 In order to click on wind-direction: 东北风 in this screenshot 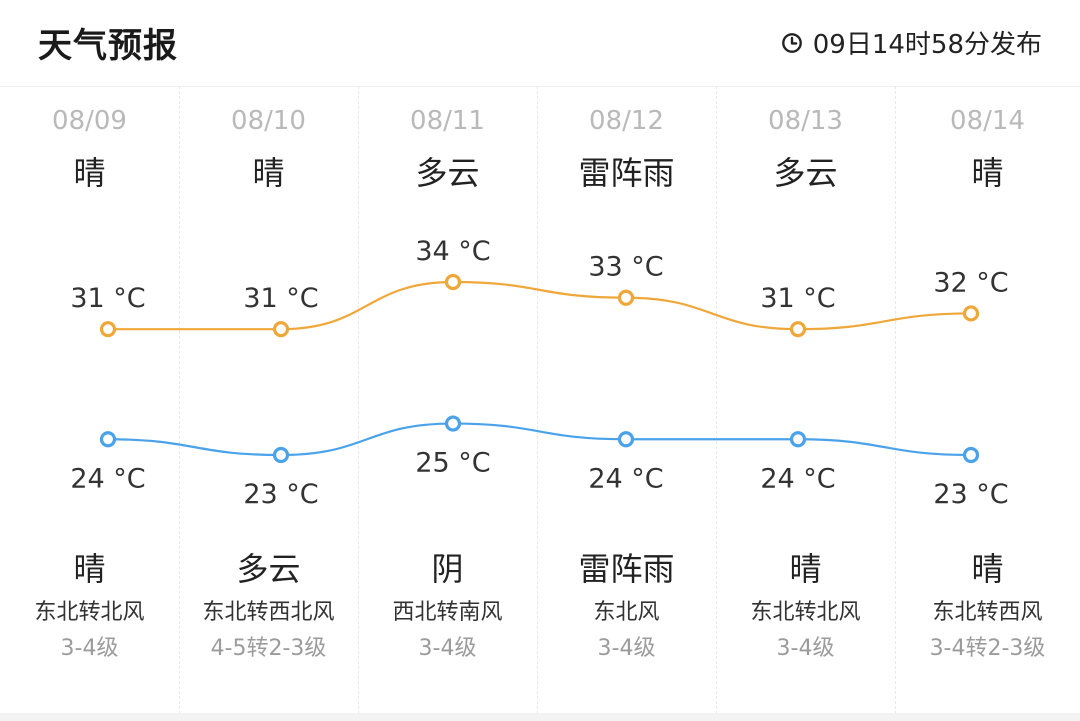, I will do `click(626, 612)`.